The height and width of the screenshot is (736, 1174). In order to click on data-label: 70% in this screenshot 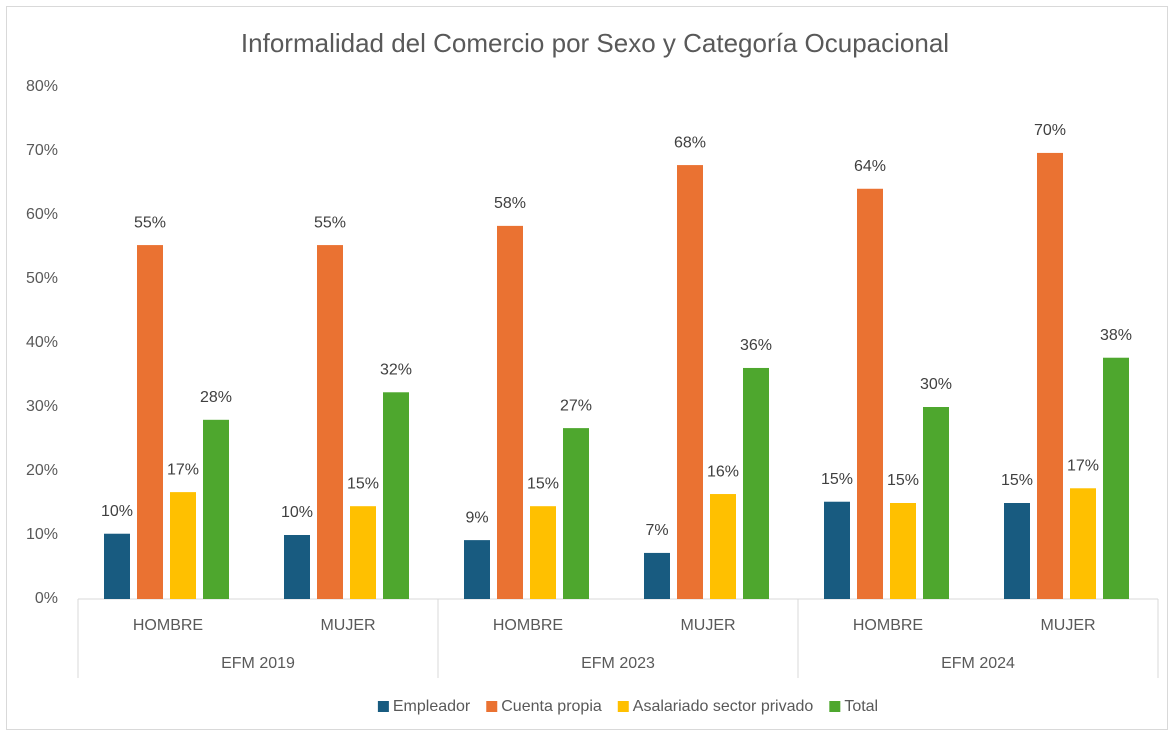, I will do `click(1050, 130)`.